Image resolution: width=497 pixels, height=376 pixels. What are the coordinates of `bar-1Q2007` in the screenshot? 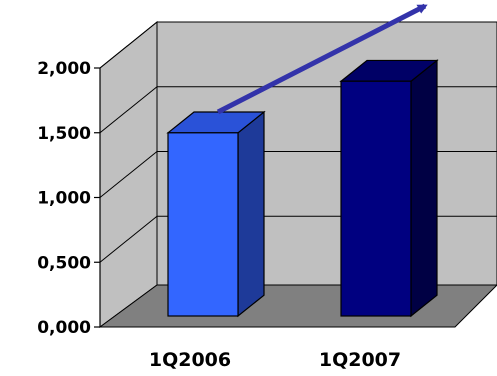 It's located at (389, 188).